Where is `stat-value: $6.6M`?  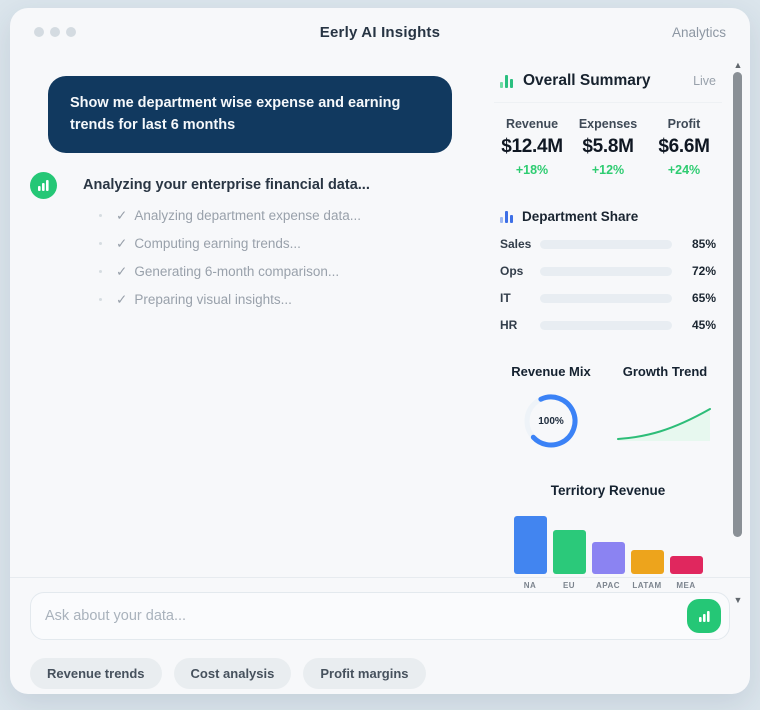 stat-value: $6.6M is located at coordinates (684, 146).